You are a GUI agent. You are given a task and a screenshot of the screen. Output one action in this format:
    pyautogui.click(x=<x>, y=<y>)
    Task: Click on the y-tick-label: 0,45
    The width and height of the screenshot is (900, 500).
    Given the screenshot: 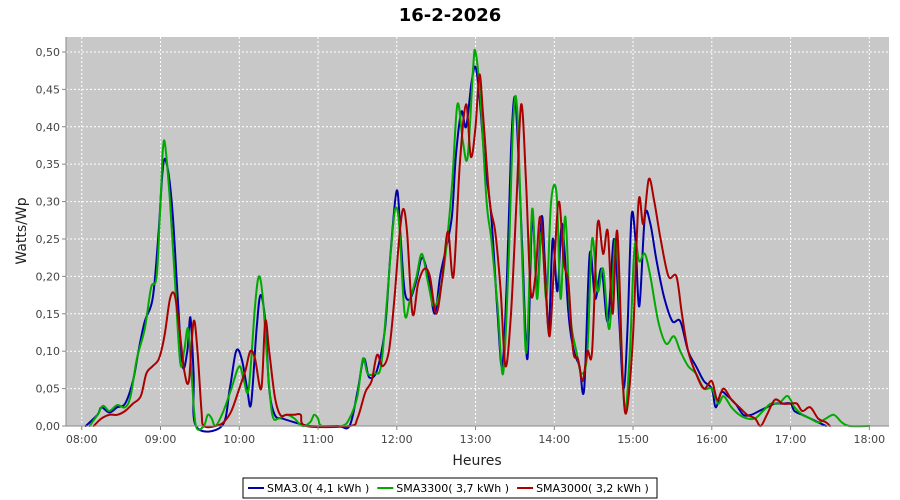 What is the action you would take?
    pyautogui.click(x=48, y=89)
    